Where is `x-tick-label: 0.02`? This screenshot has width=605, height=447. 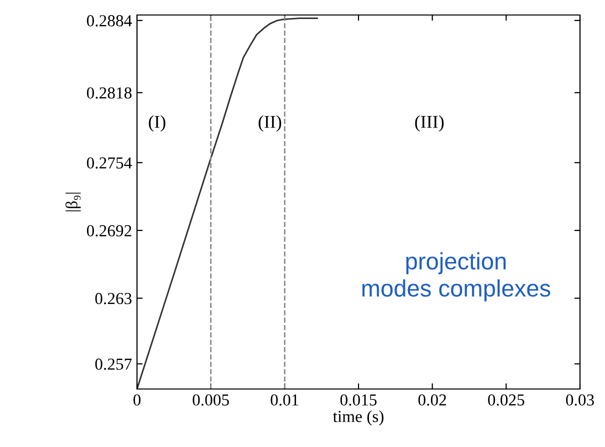 x-tick-label: 0.02 is located at coordinates (432, 400).